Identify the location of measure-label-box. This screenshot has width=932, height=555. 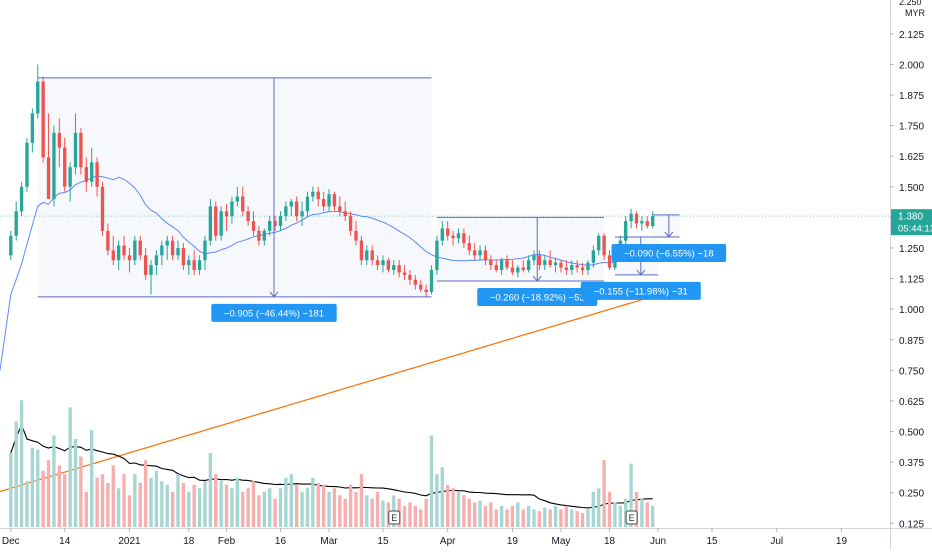
(669, 252).